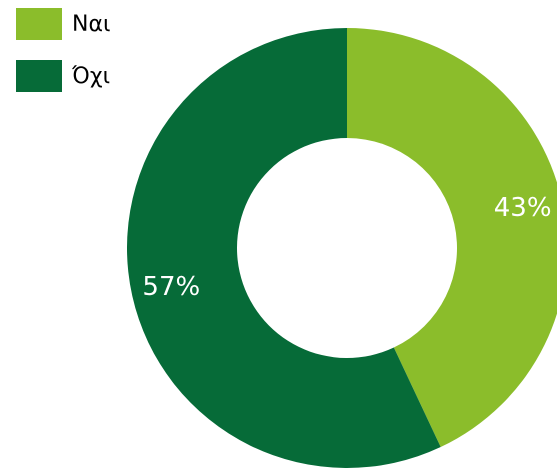  Describe the element at coordinates (171, 287) in the screenshot. I see `value-label: 57%` at that location.